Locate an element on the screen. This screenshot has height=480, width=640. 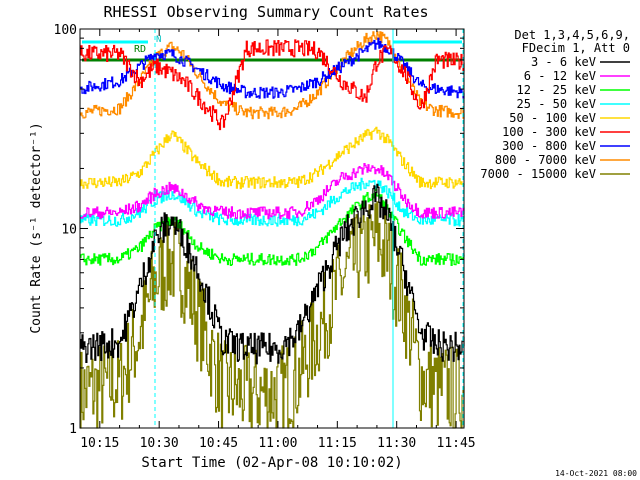
bar-label-n: N is located at coordinates (158, 40).